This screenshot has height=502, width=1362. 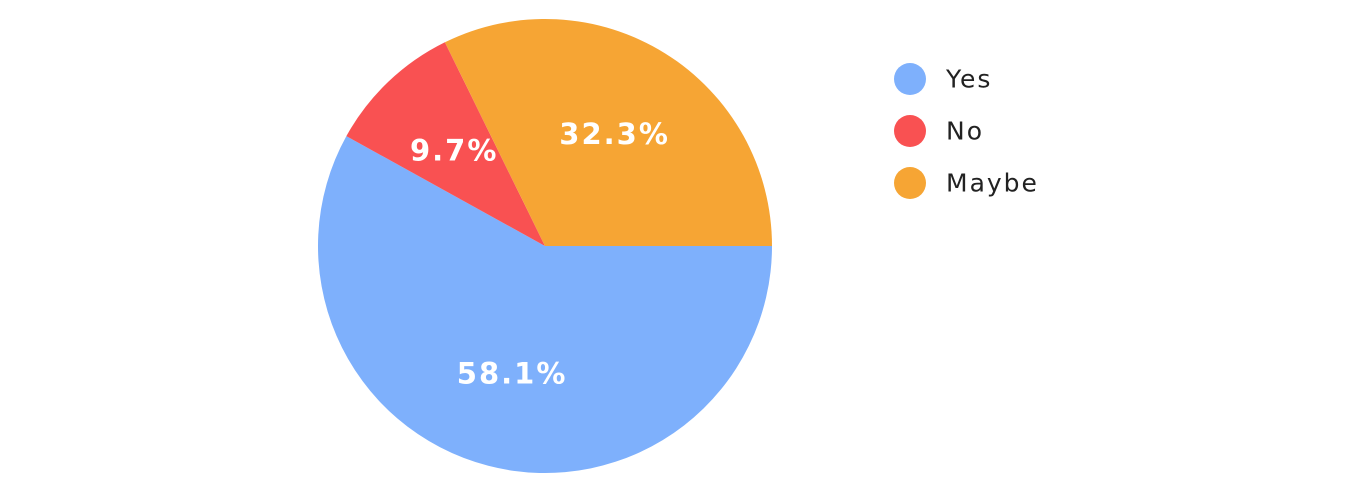 What do you see at coordinates (512, 374) in the screenshot?
I see `slice-label-yes: 58.1%` at bounding box center [512, 374].